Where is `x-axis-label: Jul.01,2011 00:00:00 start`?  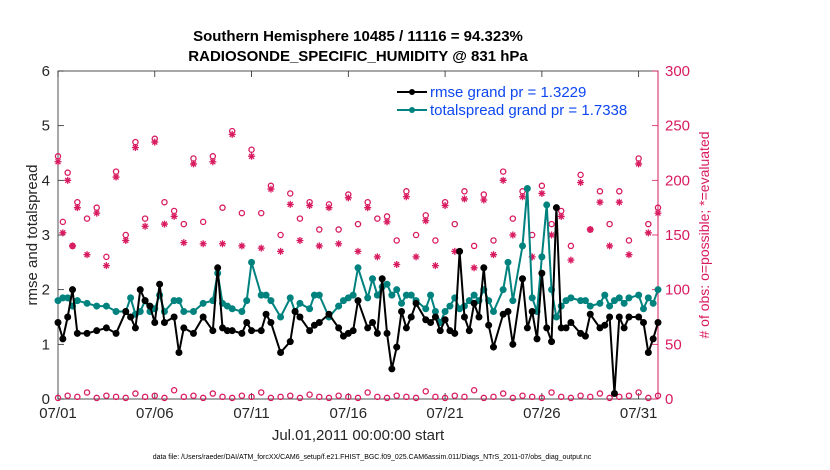
x-axis-label: Jul.01,2011 00:00:00 start is located at coordinates (358, 435).